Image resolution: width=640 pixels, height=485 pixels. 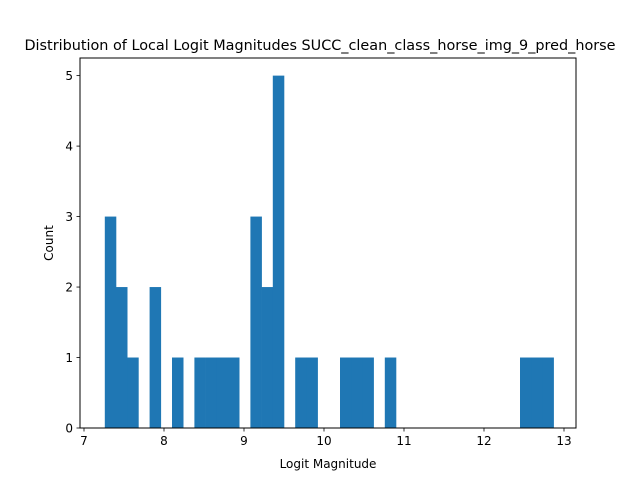 I want to click on x-tick-label: 13, so click(x=563, y=441).